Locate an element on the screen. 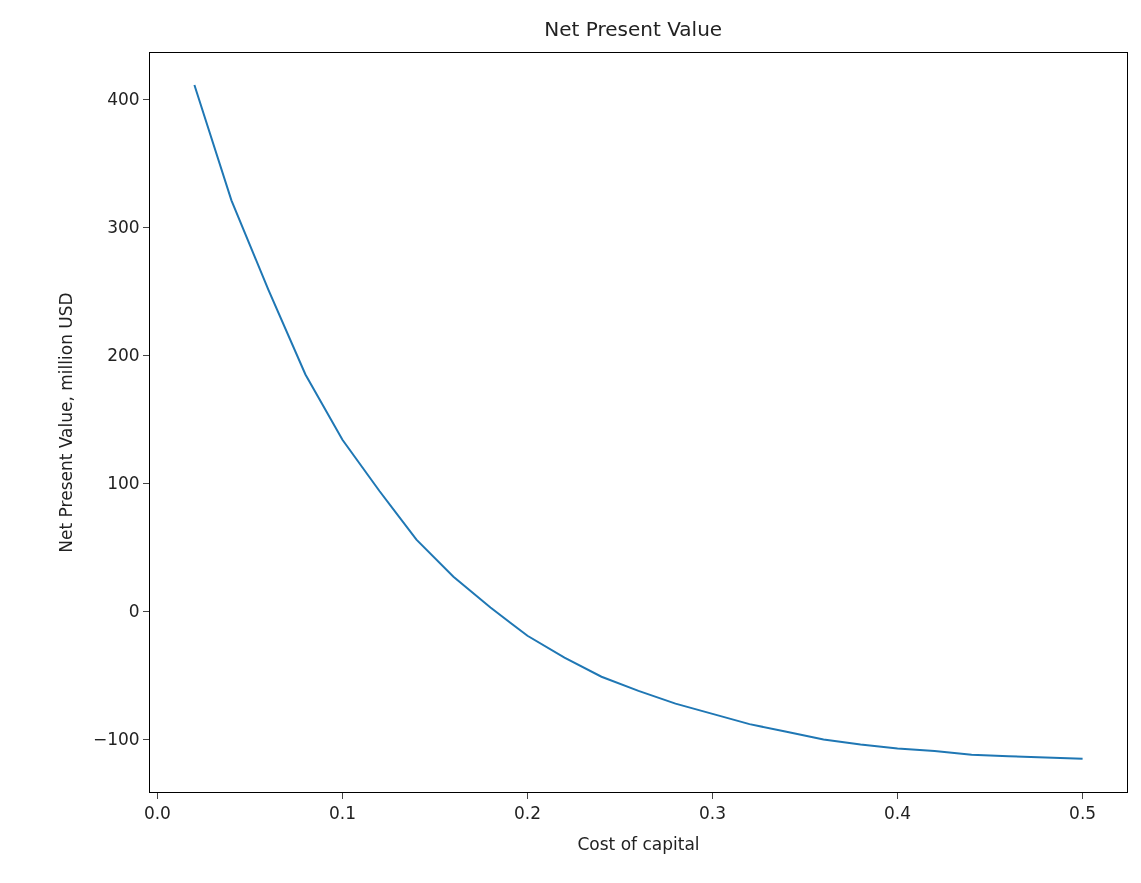 The height and width of the screenshot is (883, 1141). x-tick-label: 0.5 is located at coordinates (1083, 813).